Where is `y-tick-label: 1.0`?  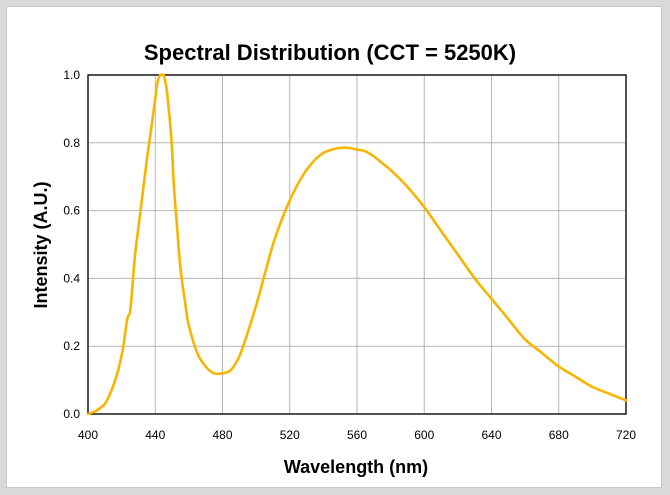
y-tick-label: 1.0 is located at coordinates (71, 75).